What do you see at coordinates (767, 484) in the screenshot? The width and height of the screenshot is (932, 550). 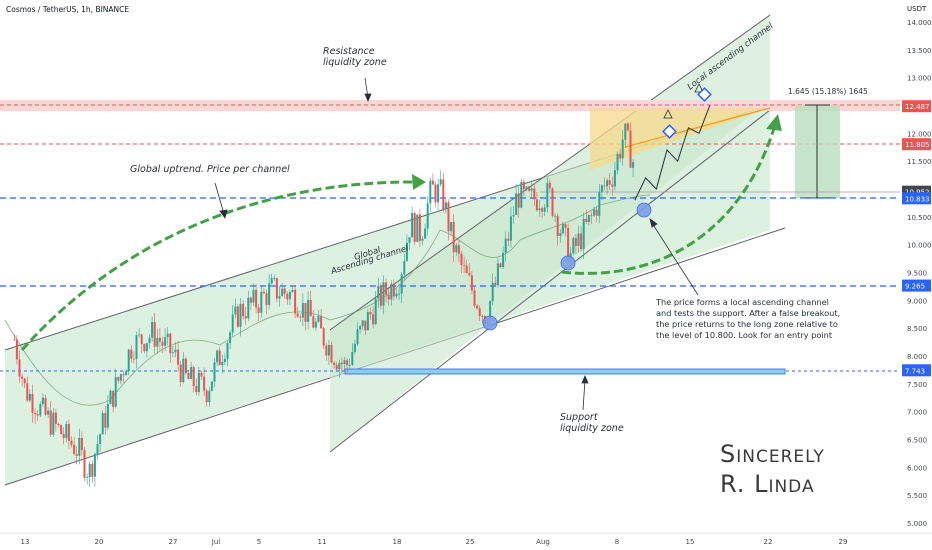 I see `signature-line-2: R. Linda` at bounding box center [767, 484].